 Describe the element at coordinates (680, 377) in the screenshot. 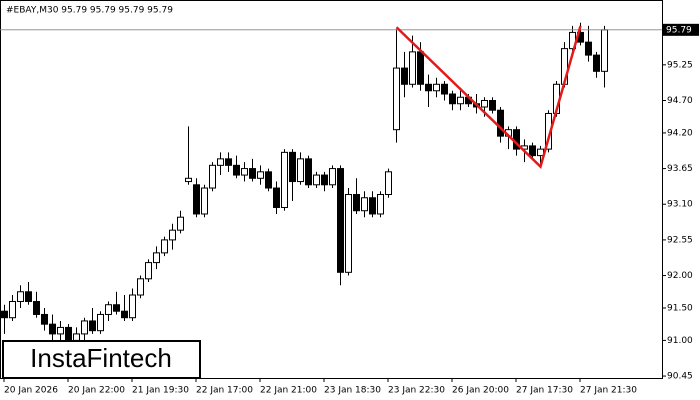

I see `y-tick-label: 90.45` at that location.